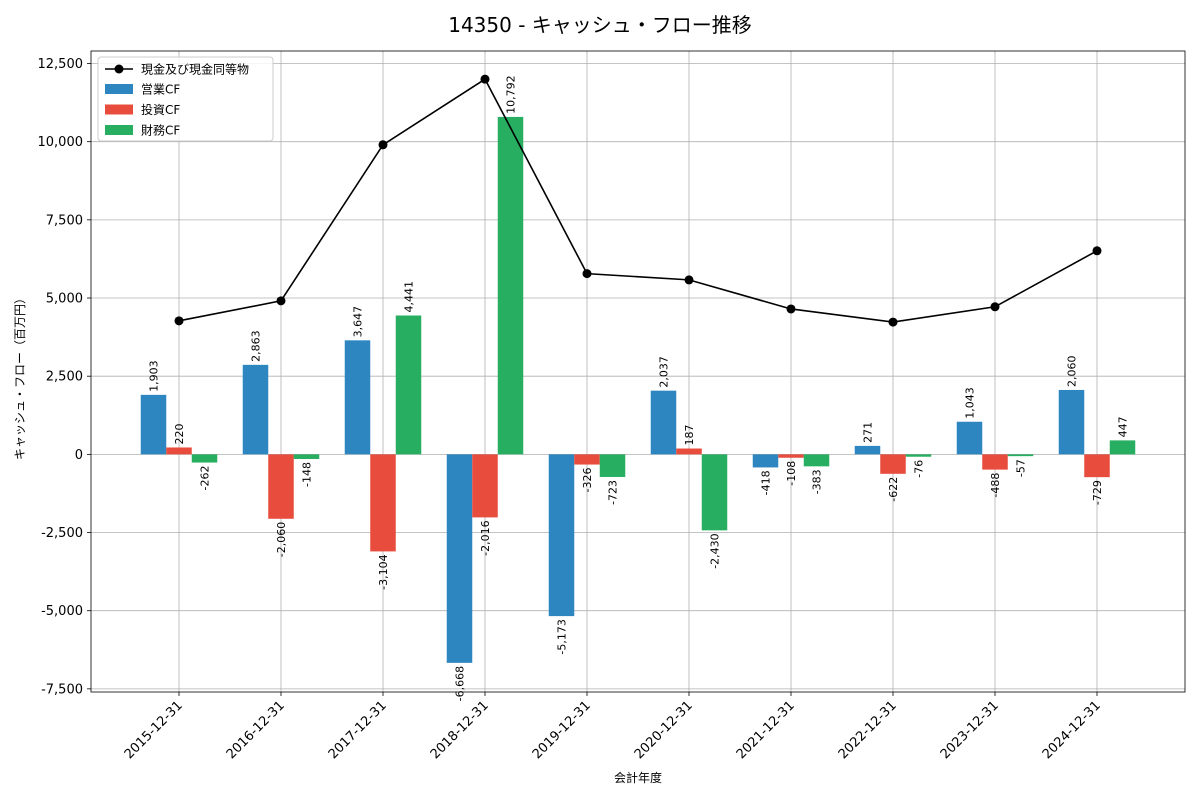  I want to click on x-tick-label: 2024-12-31, so click(1072, 730).